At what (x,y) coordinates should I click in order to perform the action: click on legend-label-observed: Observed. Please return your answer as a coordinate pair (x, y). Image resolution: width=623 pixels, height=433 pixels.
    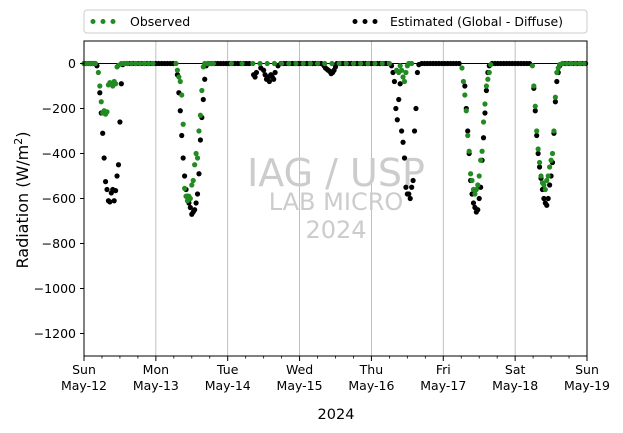
    Looking at the image, I should click on (160, 21).